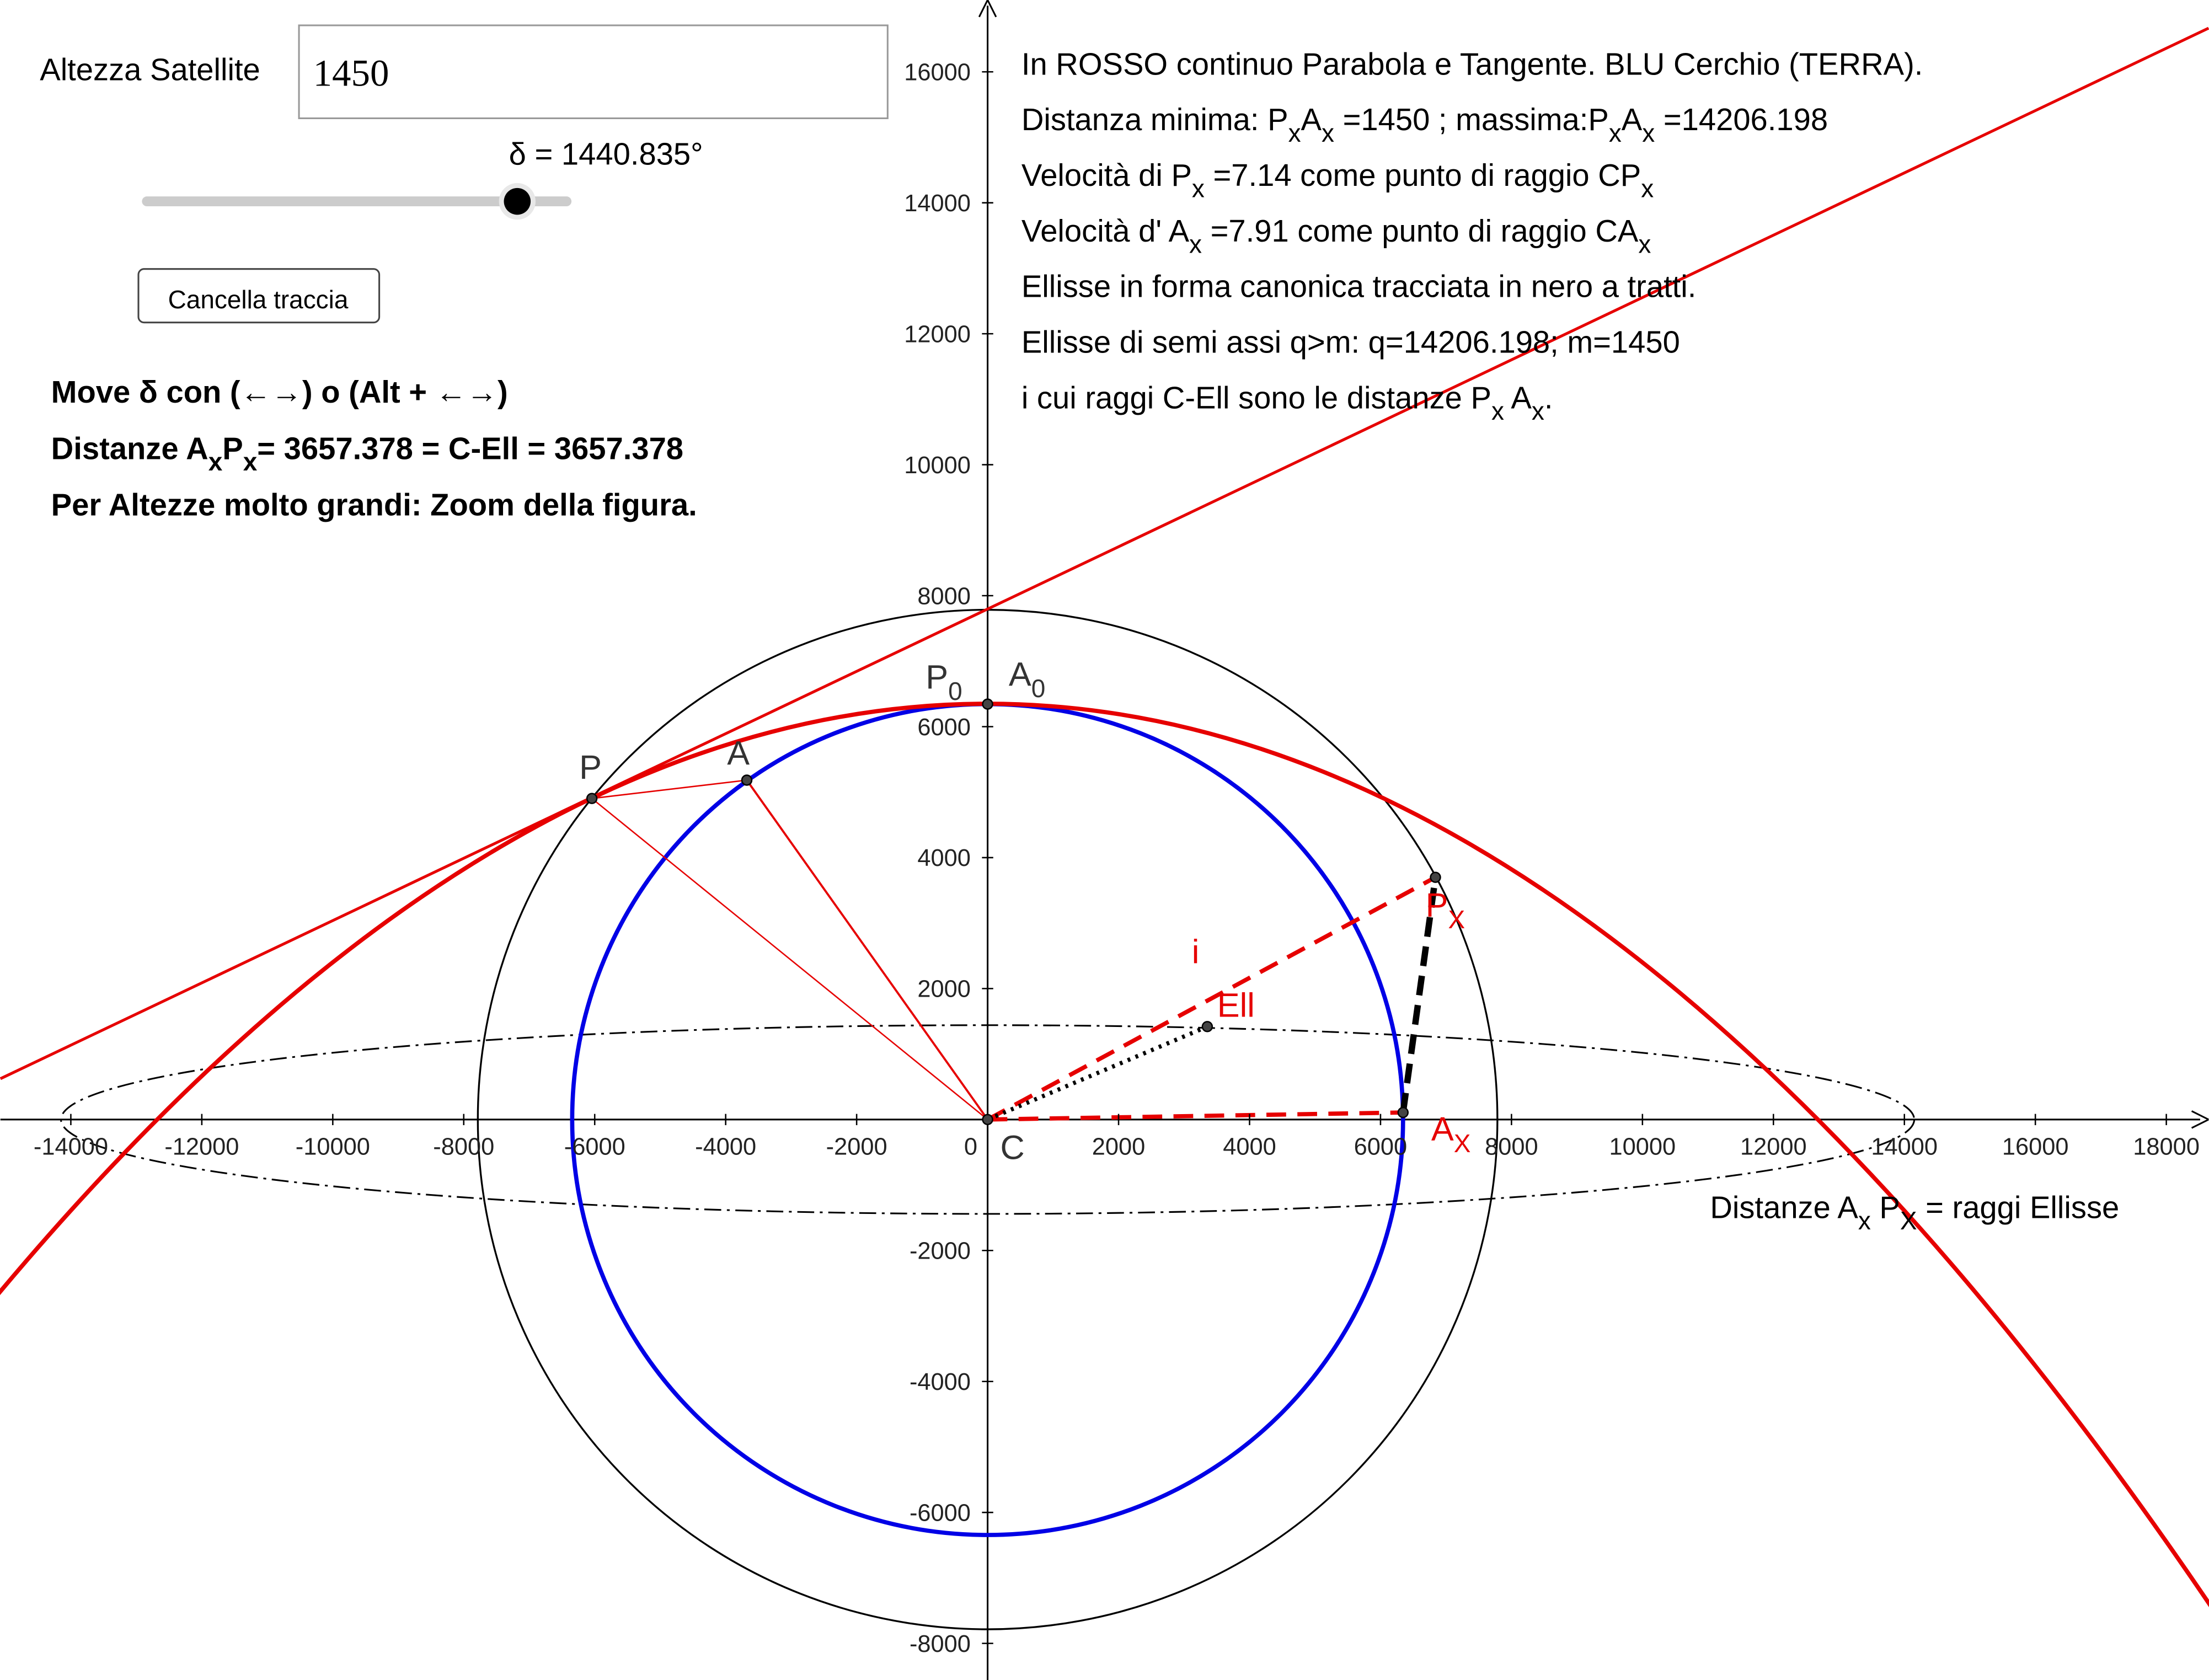  Describe the element at coordinates (970, 1147) in the screenshot. I see `x-tick-label: 0` at that location.